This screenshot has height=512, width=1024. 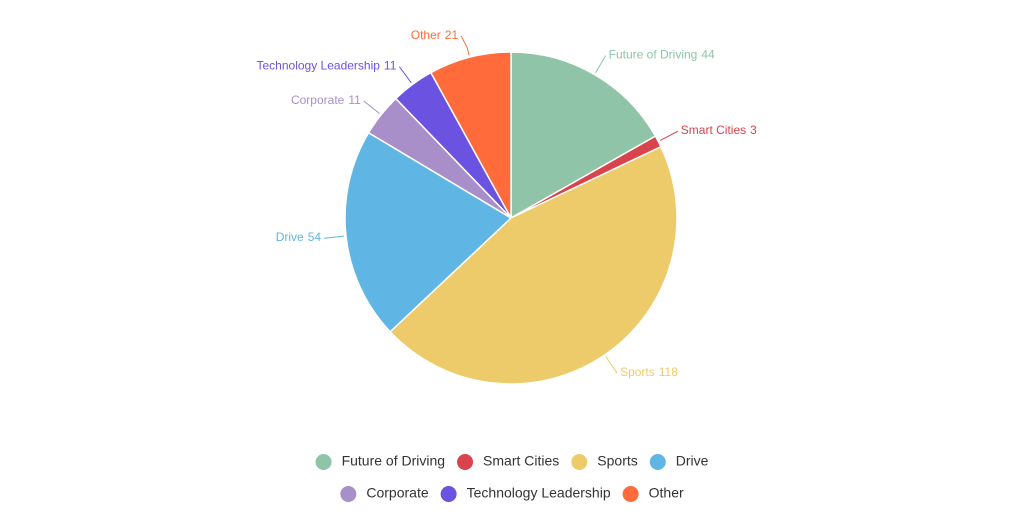 I want to click on slice-label-value: 118, so click(x=668, y=372).